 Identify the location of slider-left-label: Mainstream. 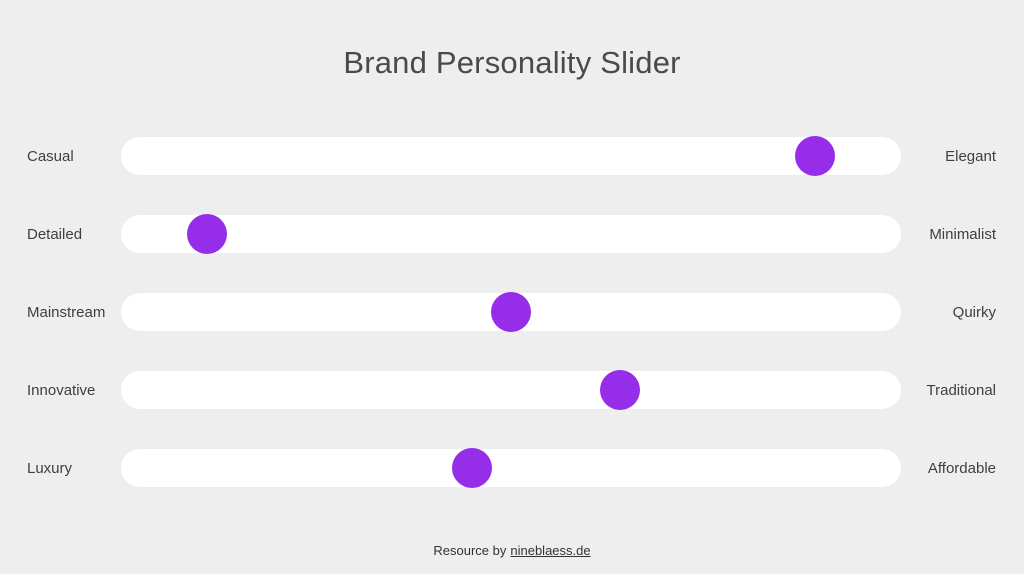
(66, 312).